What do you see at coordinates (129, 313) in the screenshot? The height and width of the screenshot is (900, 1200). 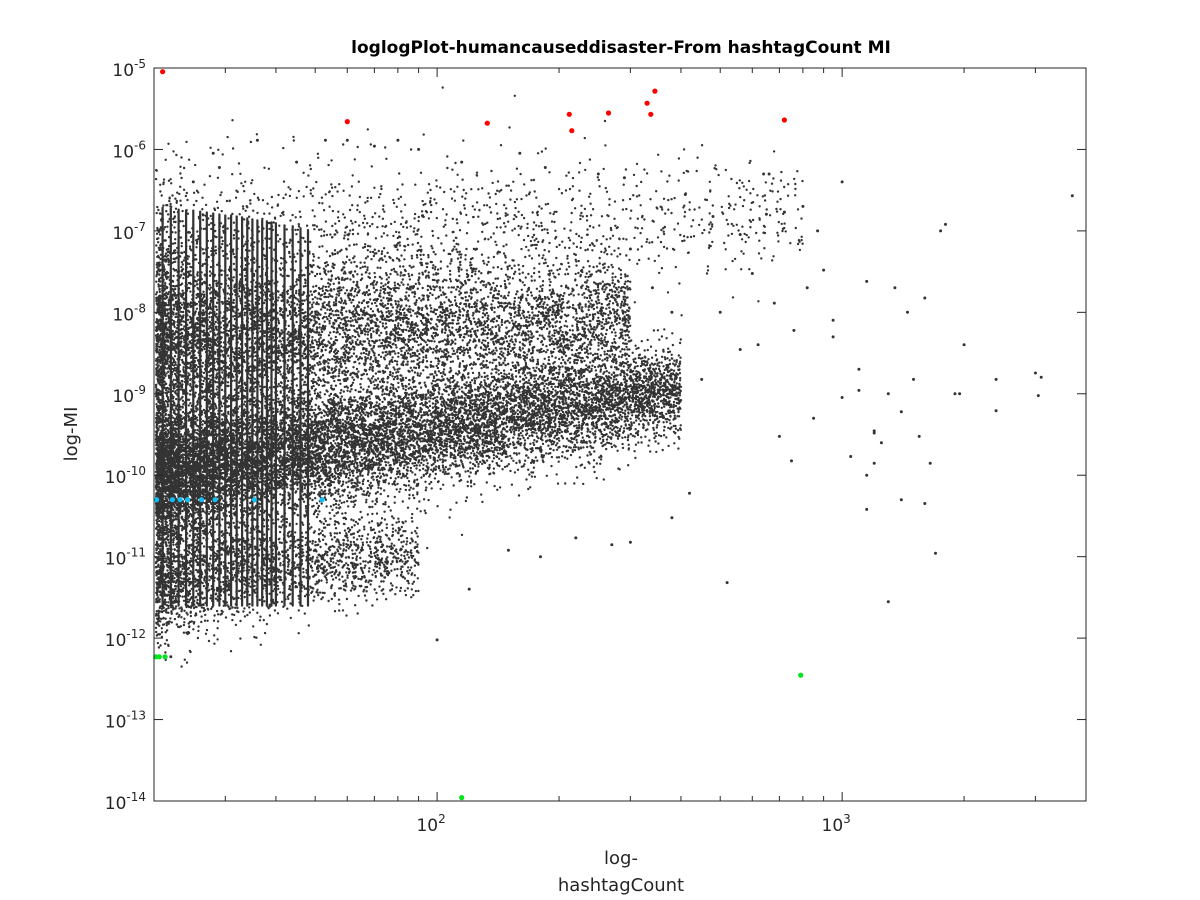 I see `y-tick-label: 10⁻⁸` at bounding box center [129, 313].